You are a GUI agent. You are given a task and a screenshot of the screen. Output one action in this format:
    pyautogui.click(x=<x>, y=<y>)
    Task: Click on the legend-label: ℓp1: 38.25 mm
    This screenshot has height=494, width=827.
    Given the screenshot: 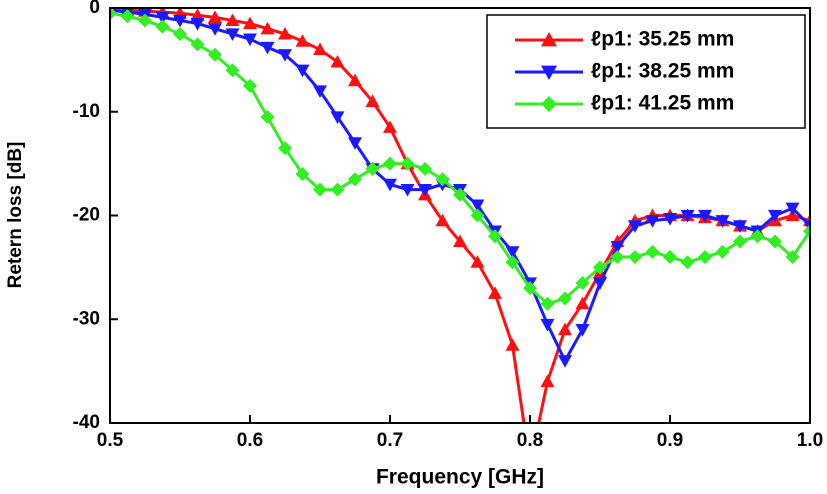 What is the action you would take?
    pyautogui.click(x=662, y=71)
    